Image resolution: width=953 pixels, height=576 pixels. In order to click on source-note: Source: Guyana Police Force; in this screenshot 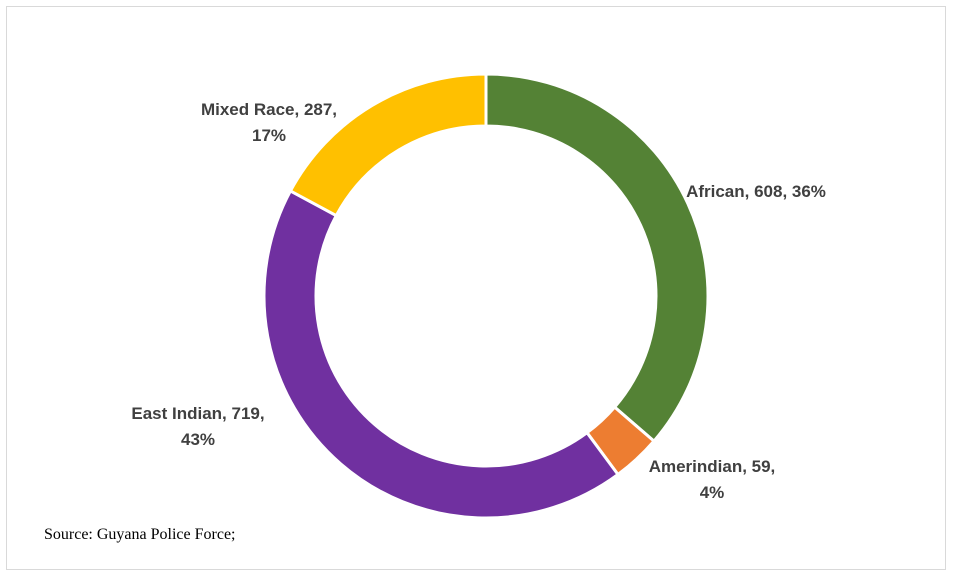, I will do `click(140, 534)`.